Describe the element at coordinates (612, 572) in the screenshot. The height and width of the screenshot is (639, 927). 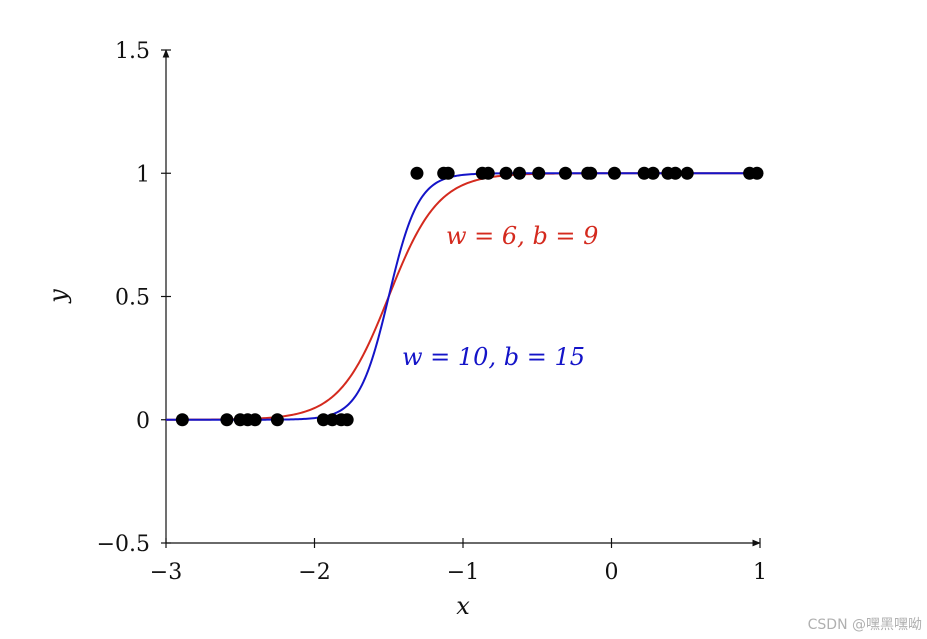
I see `x-tick-label: 0` at that location.